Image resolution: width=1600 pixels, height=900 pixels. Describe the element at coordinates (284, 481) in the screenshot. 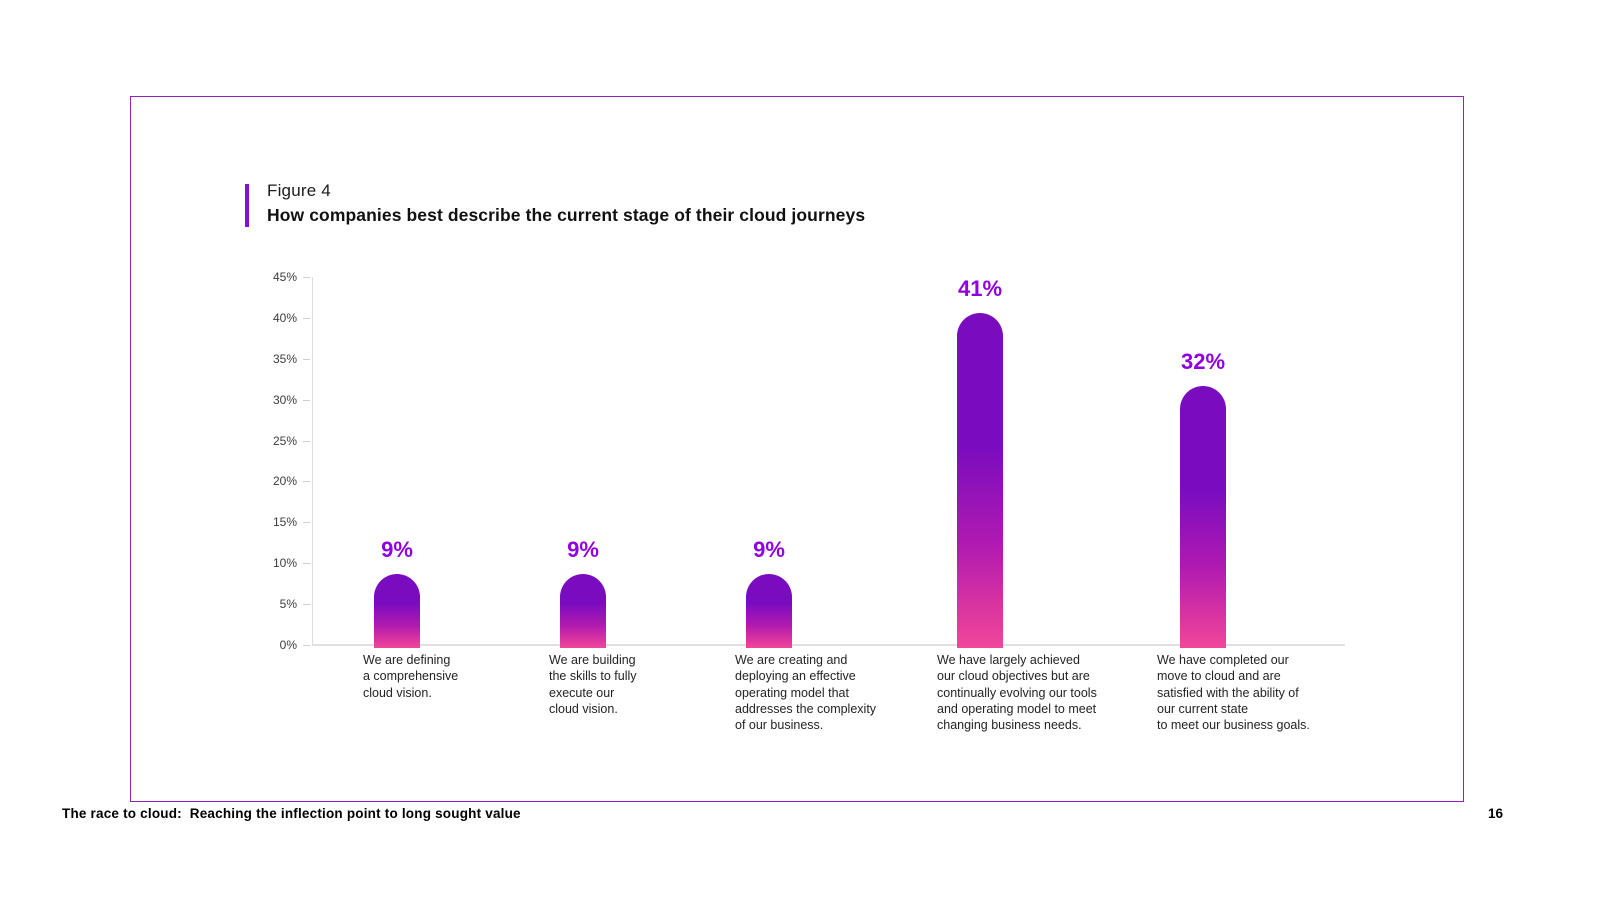

I see `y-tick-label: 20%` at that location.